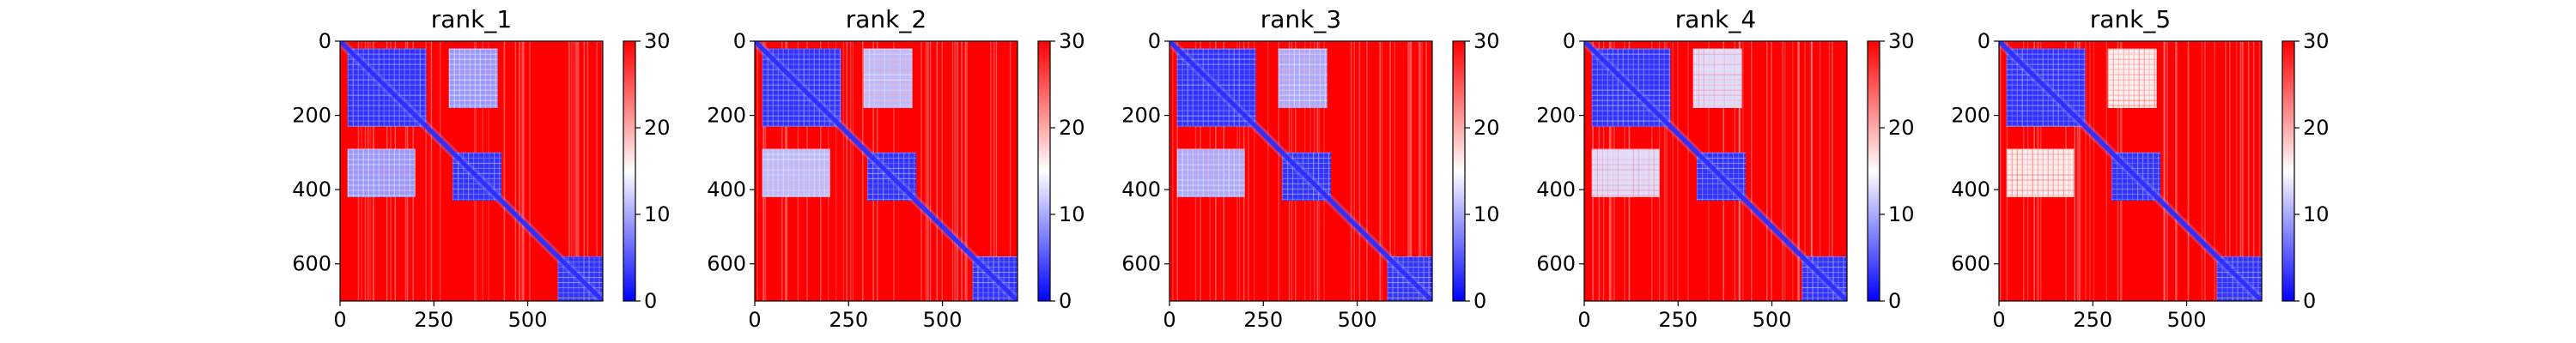  I want to click on colorbar-tick-label: 10, so click(2317, 214).